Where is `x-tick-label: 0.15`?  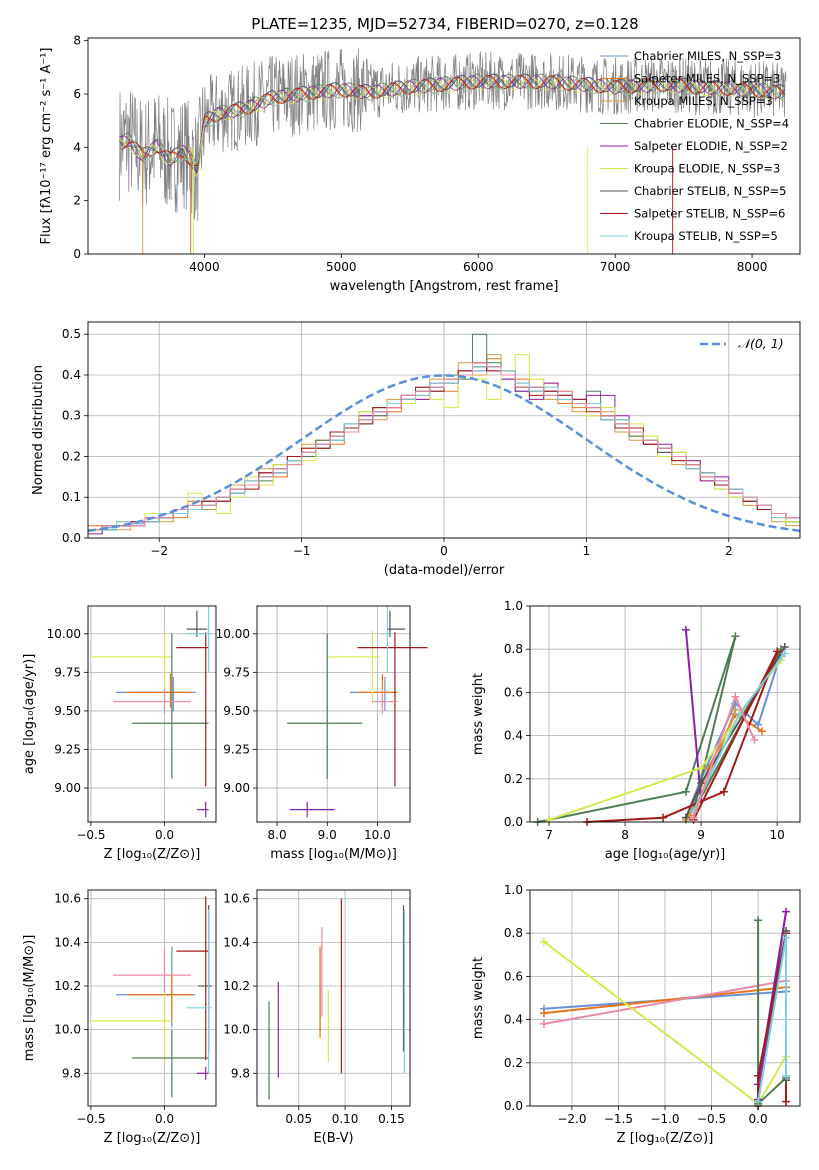
x-tick-label: 0.15 is located at coordinates (391, 1119).